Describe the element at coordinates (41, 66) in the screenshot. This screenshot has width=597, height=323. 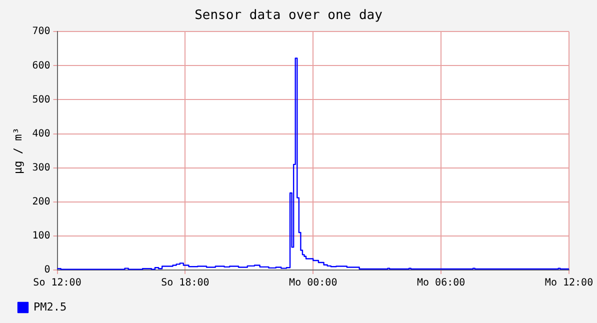
I see `y-tick-label: 600` at that location.